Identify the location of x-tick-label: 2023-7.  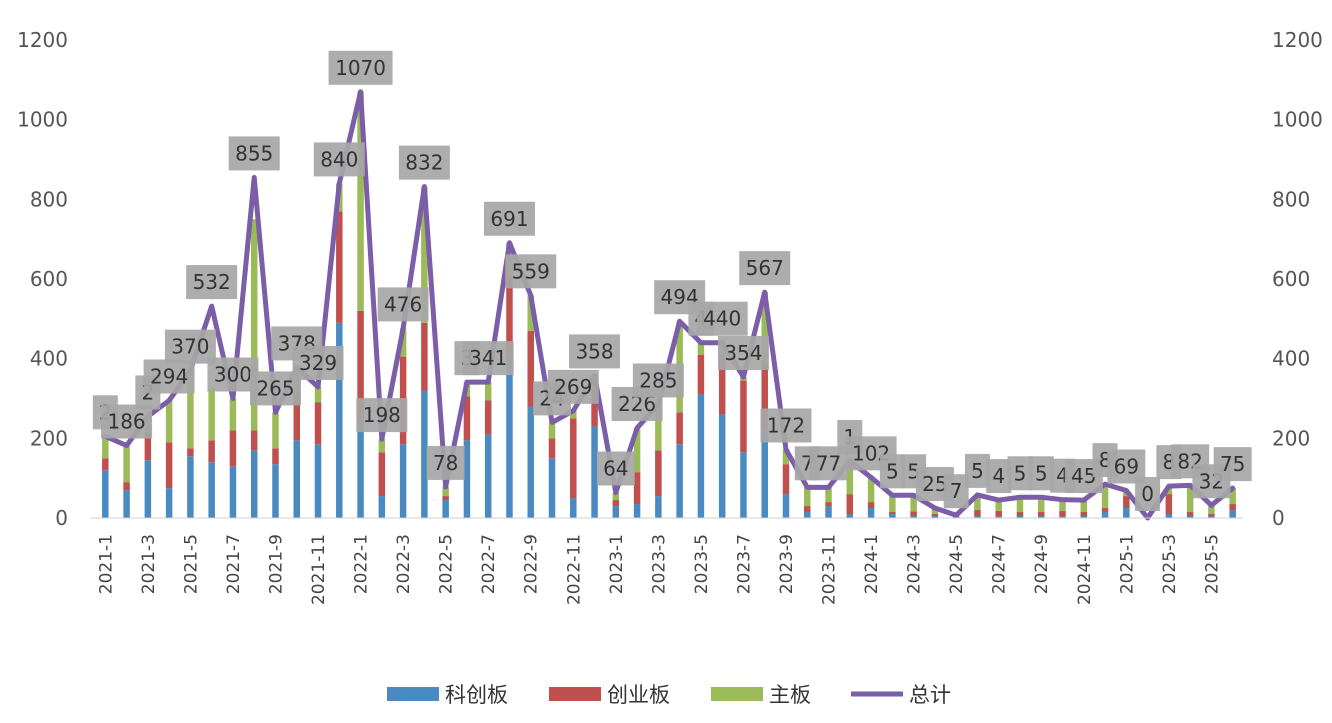
(744, 564).